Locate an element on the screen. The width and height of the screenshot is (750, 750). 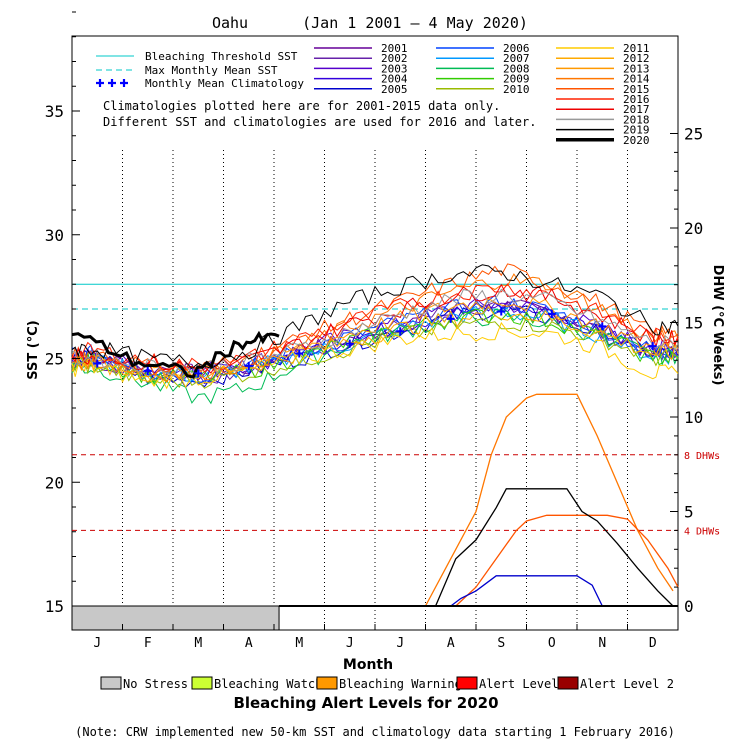
left-tick-label: 30 is located at coordinates (54, 235).